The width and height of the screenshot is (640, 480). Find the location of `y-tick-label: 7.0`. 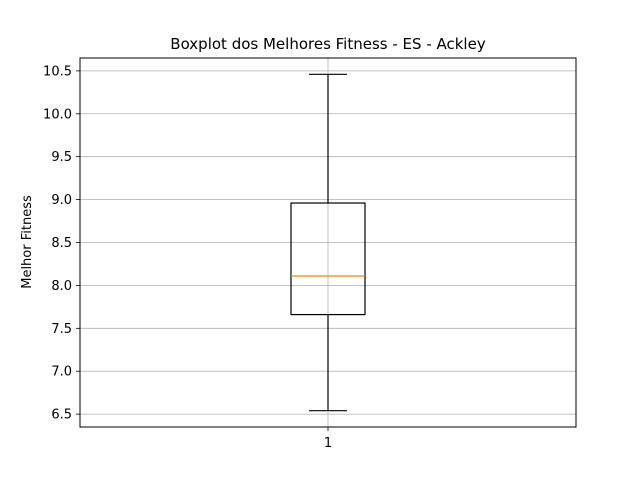

y-tick-label: 7.0 is located at coordinates (61, 372).